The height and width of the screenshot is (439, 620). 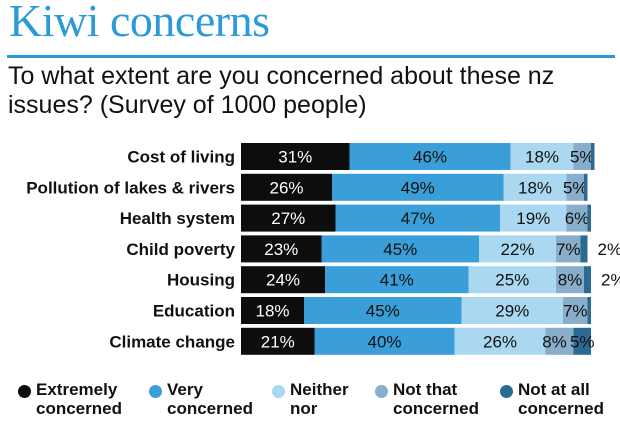 What do you see at coordinates (561, 399) in the screenshot?
I see `legend-label: Not at all concerned` at bounding box center [561, 399].